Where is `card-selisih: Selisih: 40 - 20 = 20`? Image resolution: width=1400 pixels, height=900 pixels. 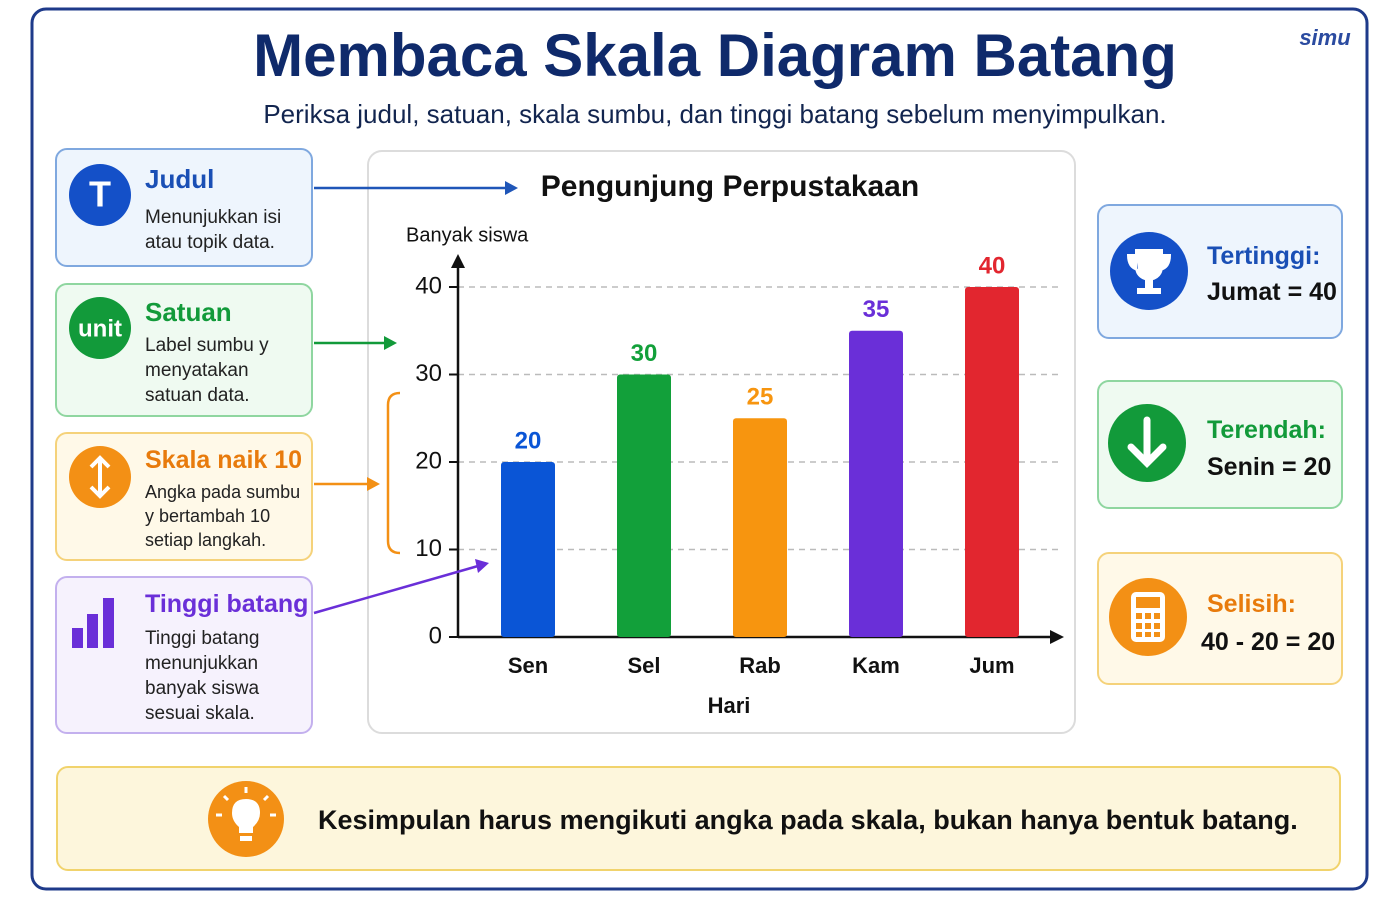
card-selisih: Selisih: 40 - 20 = 20 is located at coordinates (1220, 618).